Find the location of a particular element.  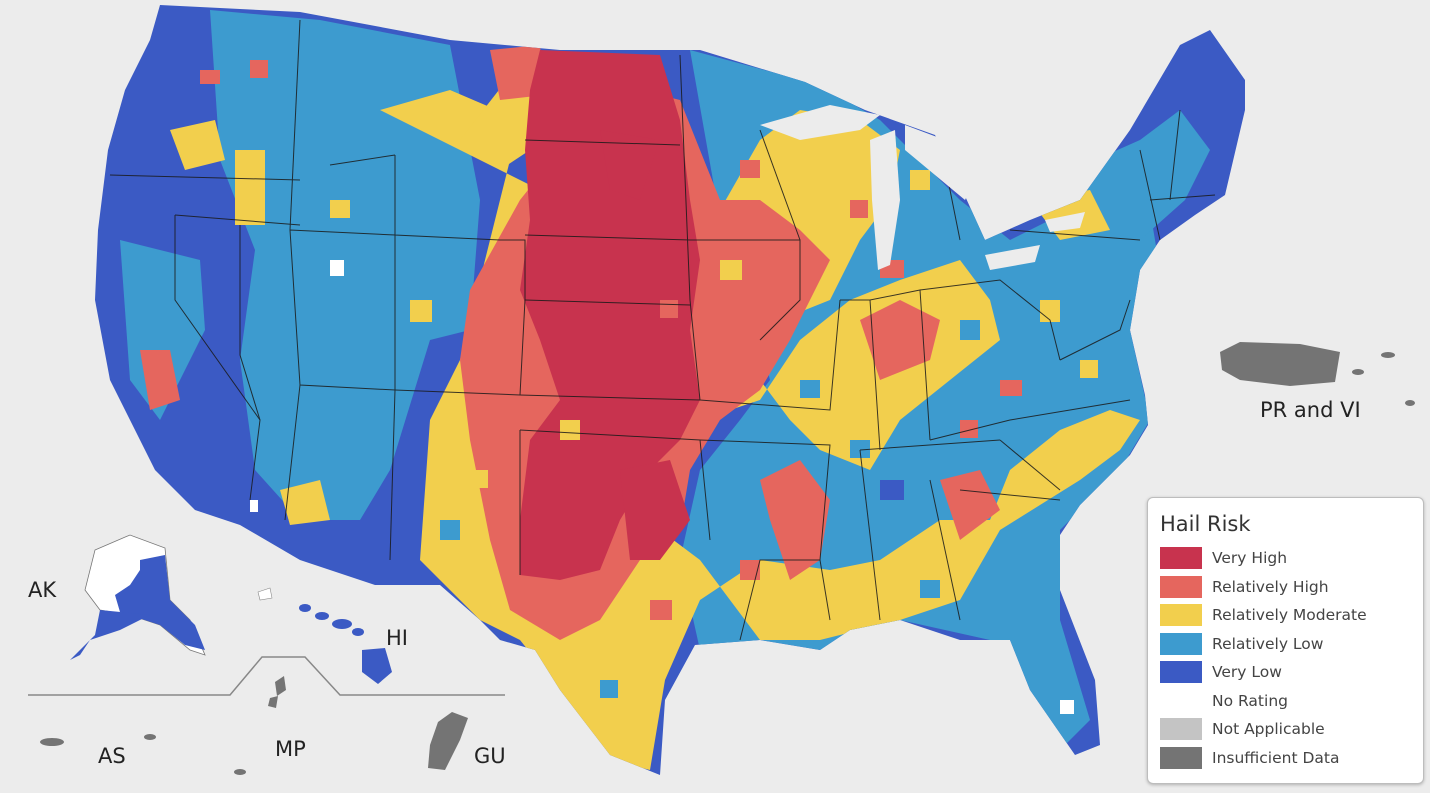

inset-divider-line is located at coordinates (266, 676).